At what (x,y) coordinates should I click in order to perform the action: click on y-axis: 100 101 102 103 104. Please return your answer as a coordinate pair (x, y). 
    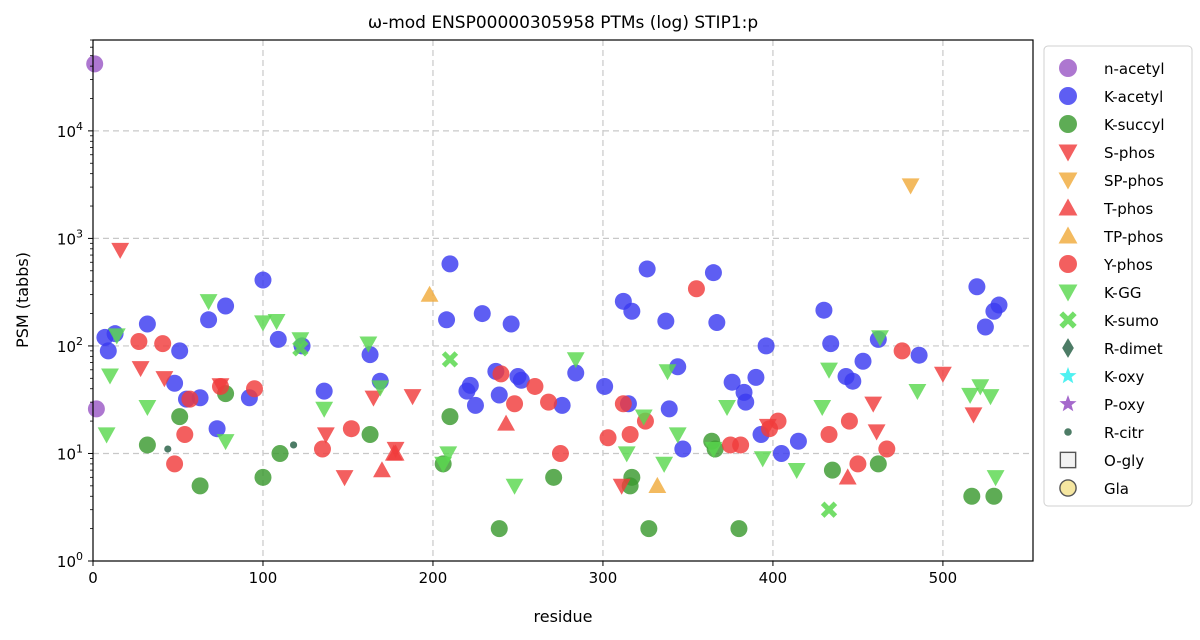
    Looking at the image, I should click on (75, 305).